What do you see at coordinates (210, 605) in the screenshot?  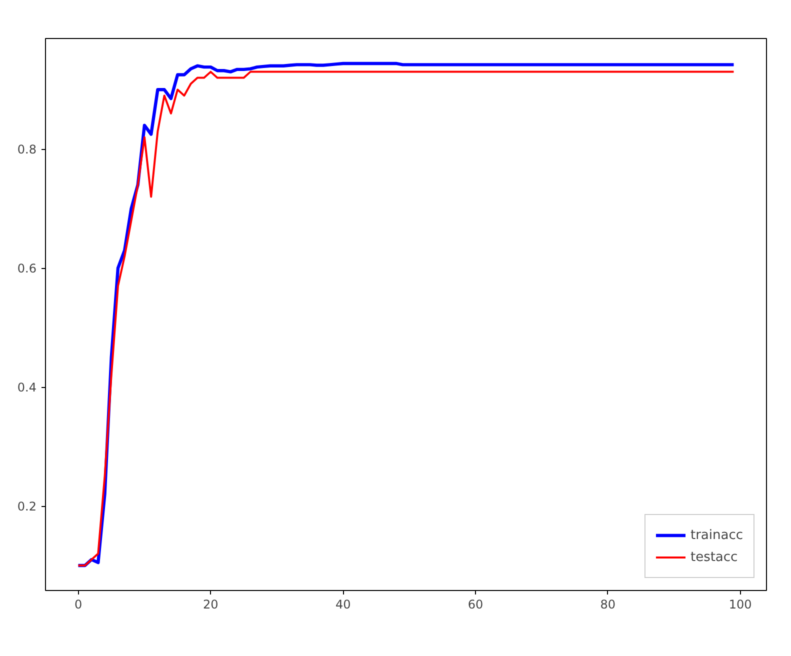 I see `x-tick-label: 20` at bounding box center [210, 605].